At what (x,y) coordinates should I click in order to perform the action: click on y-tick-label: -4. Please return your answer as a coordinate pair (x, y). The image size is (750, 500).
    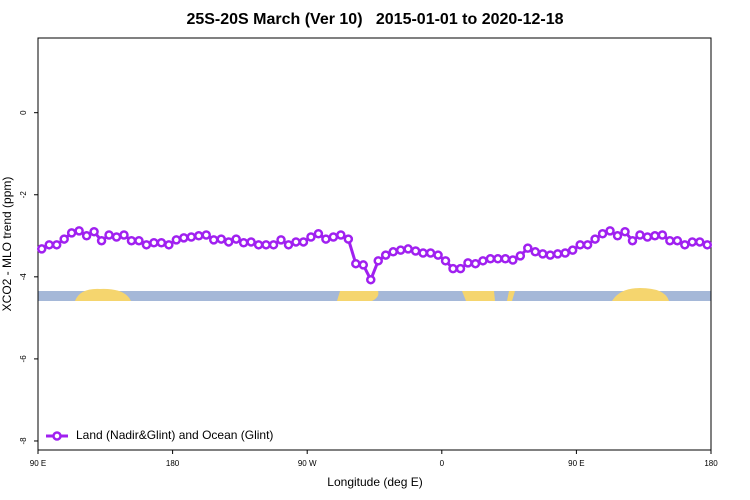
    Looking at the image, I should click on (23, 277).